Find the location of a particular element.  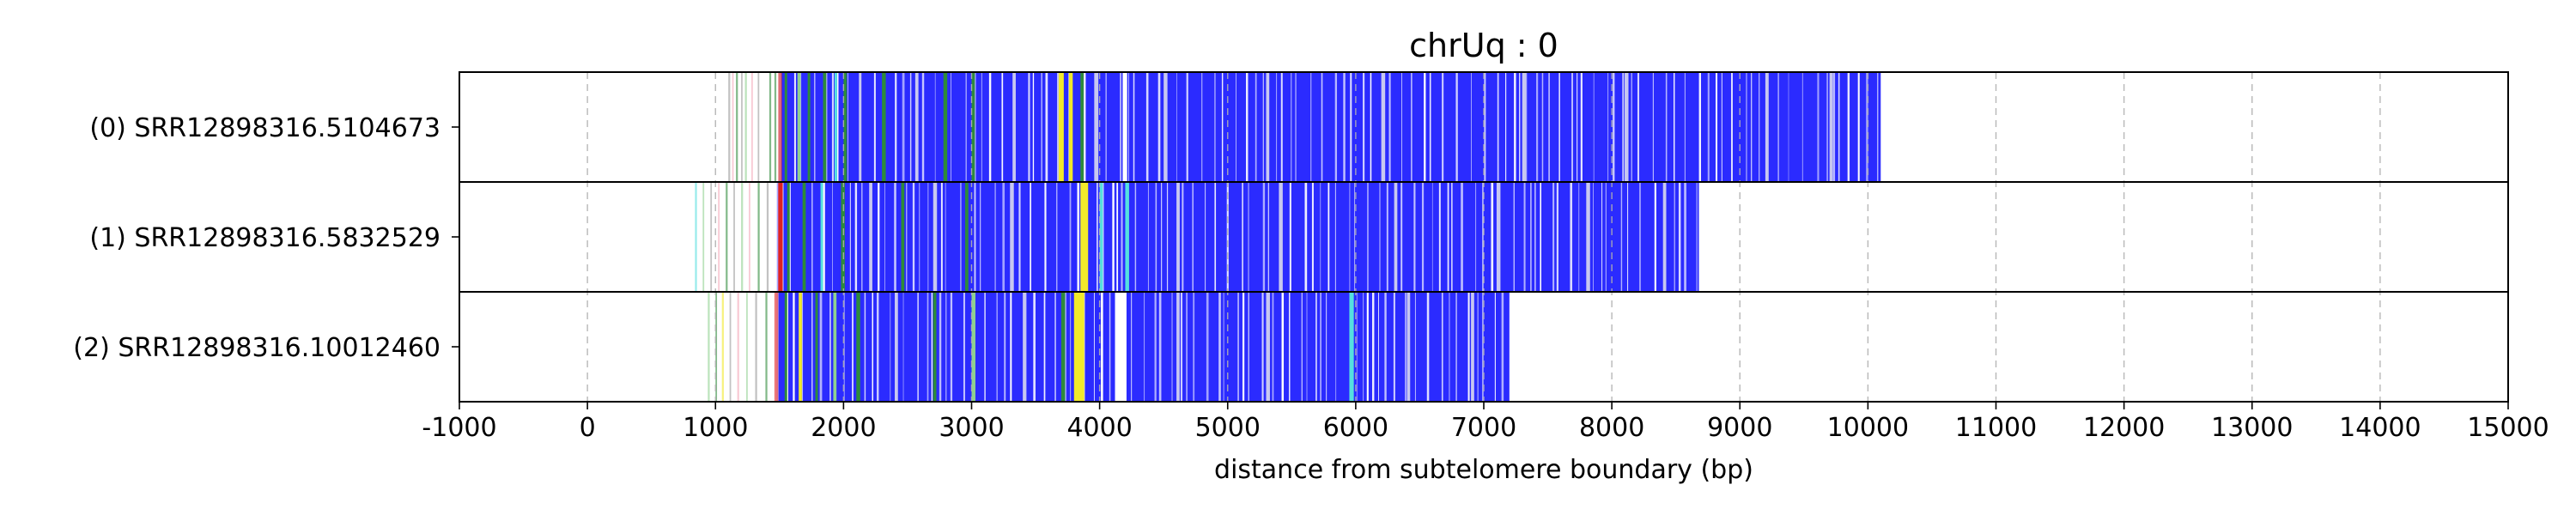

x-tick-label: 0 is located at coordinates (588, 428).